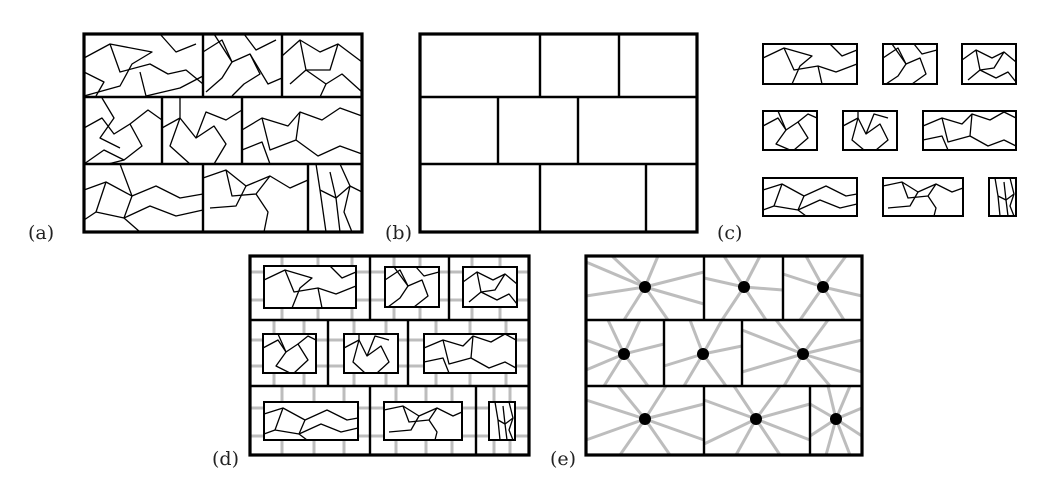 The height and width of the screenshot is (495, 1057). I want to click on piece-d1, so click(310, 287).